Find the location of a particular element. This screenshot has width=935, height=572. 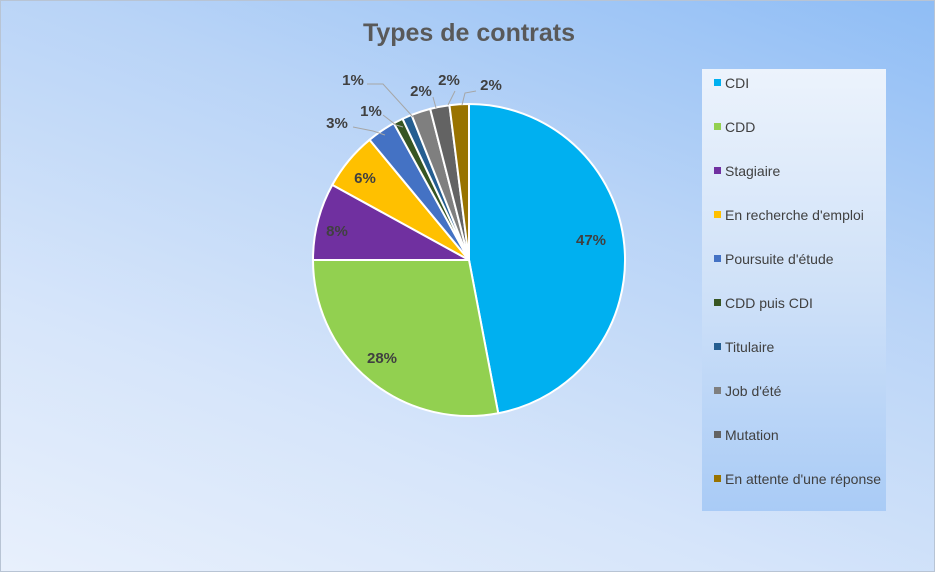

data-label-5: 3% is located at coordinates (337, 123).